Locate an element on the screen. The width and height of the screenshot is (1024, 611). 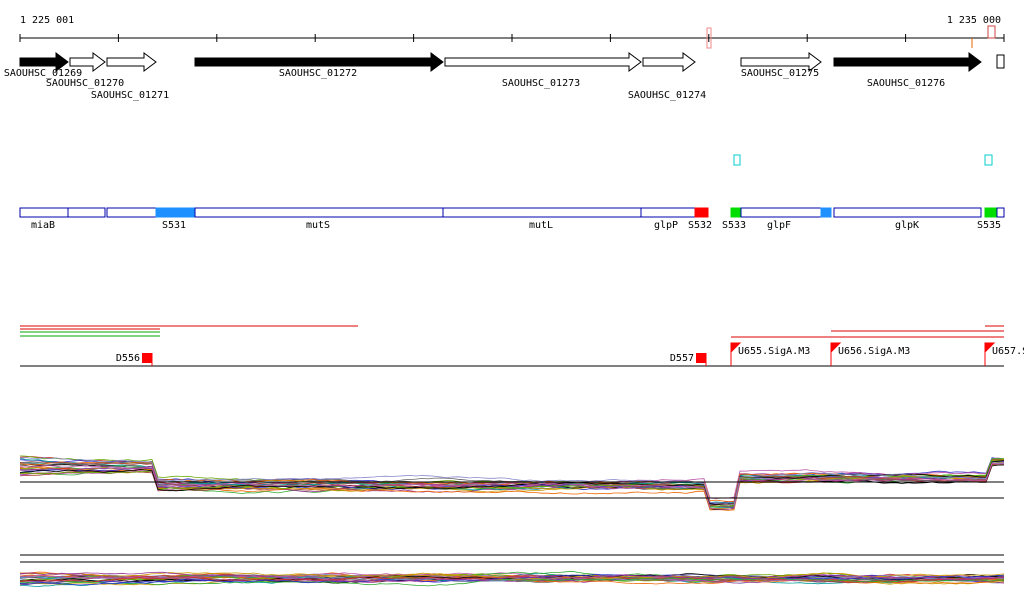
annotation-label: S535 is located at coordinates (989, 225).